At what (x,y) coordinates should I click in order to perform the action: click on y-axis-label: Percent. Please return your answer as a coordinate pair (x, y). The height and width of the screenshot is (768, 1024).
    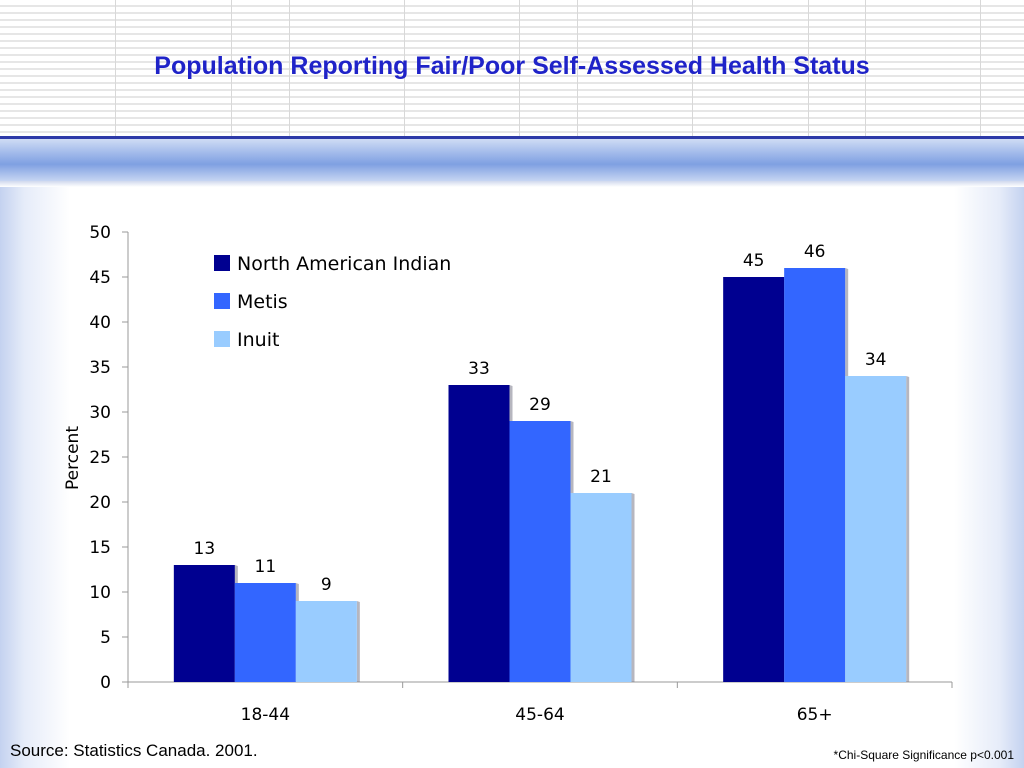
    Looking at the image, I should click on (73, 458).